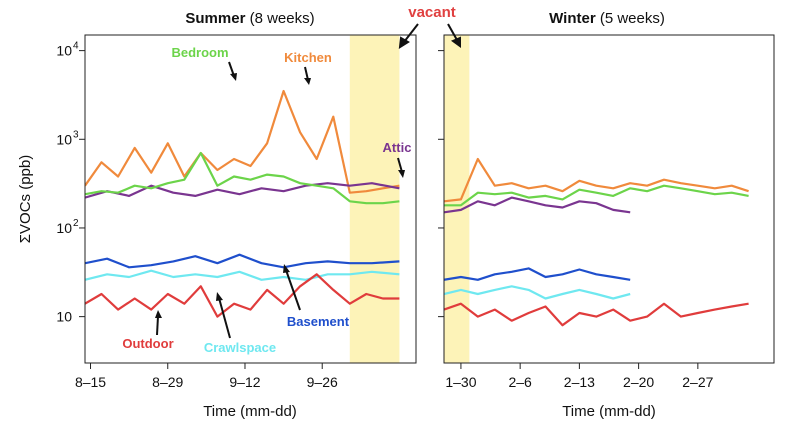 The height and width of the screenshot is (434, 809). What do you see at coordinates (596, 314) in the screenshot?
I see `winter-series-outdoor` at bounding box center [596, 314].